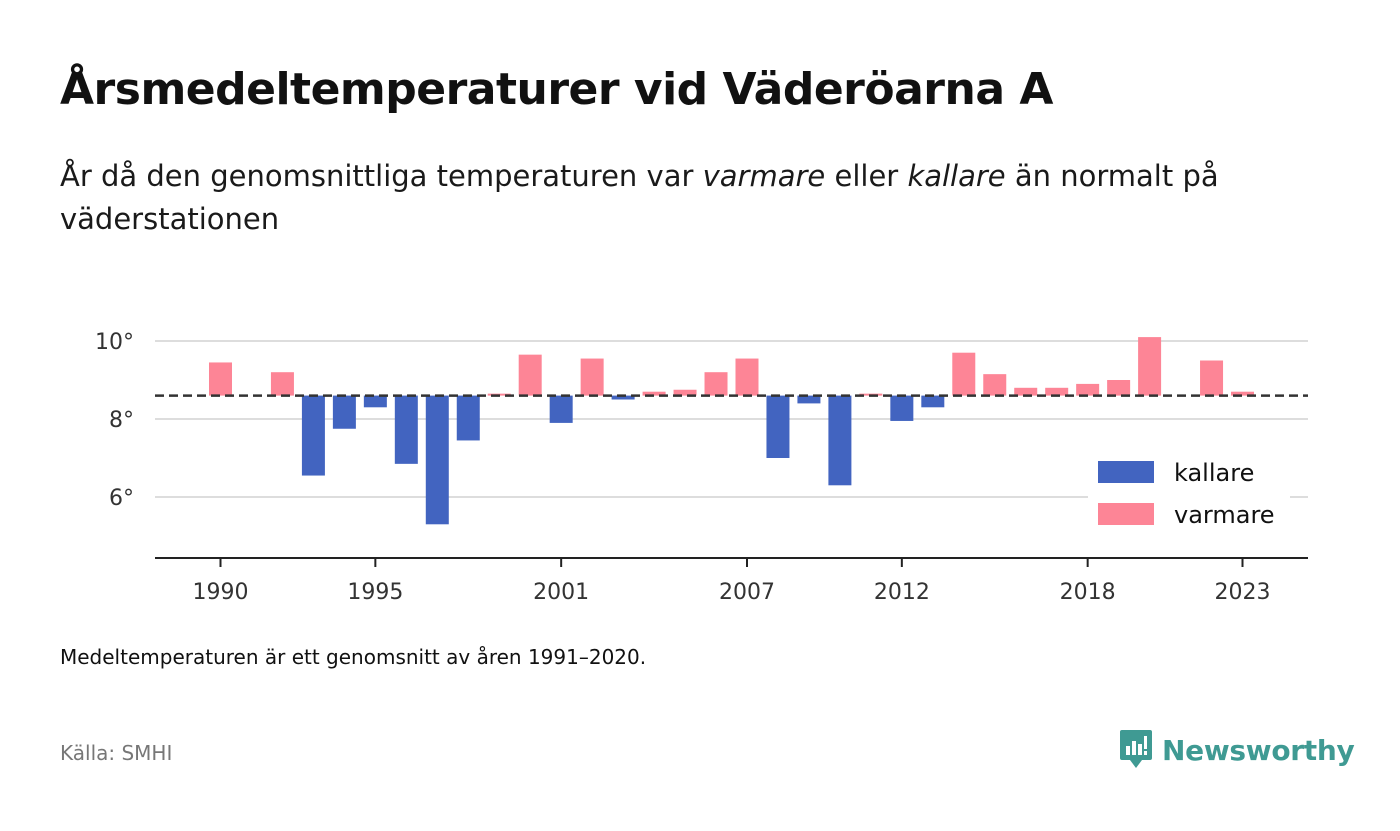  I want to click on subtitle-cold-word: kallare, so click(956, 176).